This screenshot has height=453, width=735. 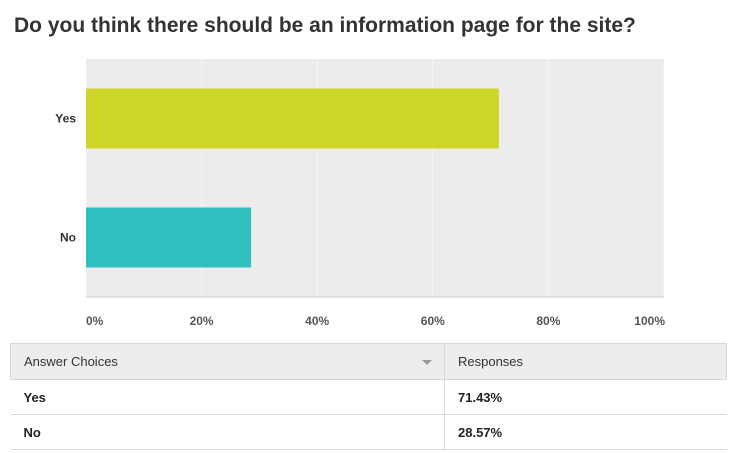 I want to click on table-header-row: Answer Choices Responses, so click(x=368, y=361).